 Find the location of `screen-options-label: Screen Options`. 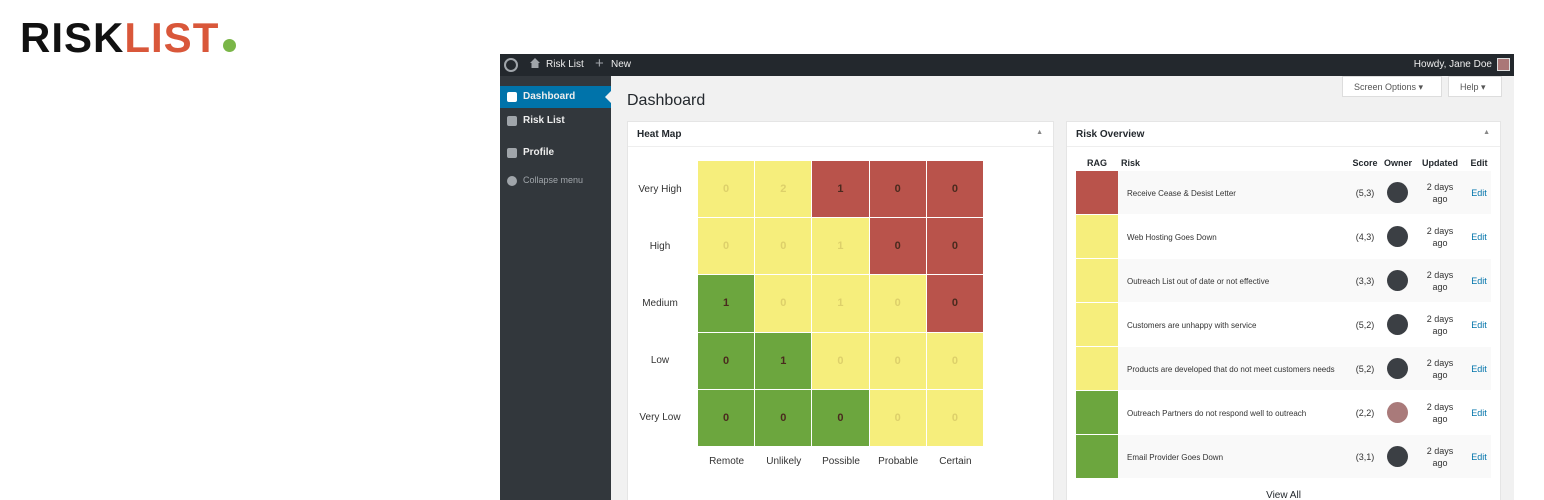

screen-options-label: Screen Options is located at coordinates (1385, 87).